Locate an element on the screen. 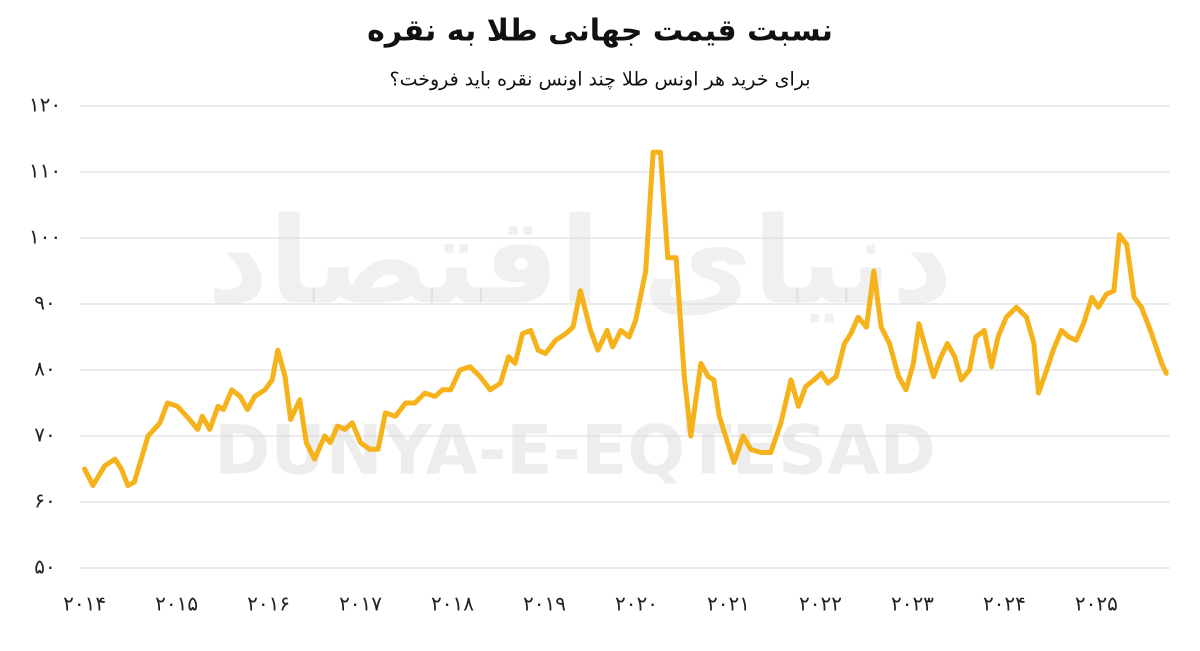 The width and height of the screenshot is (1200, 651). x-tick-label: ۲۰۲۲ is located at coordinates (820, 604).